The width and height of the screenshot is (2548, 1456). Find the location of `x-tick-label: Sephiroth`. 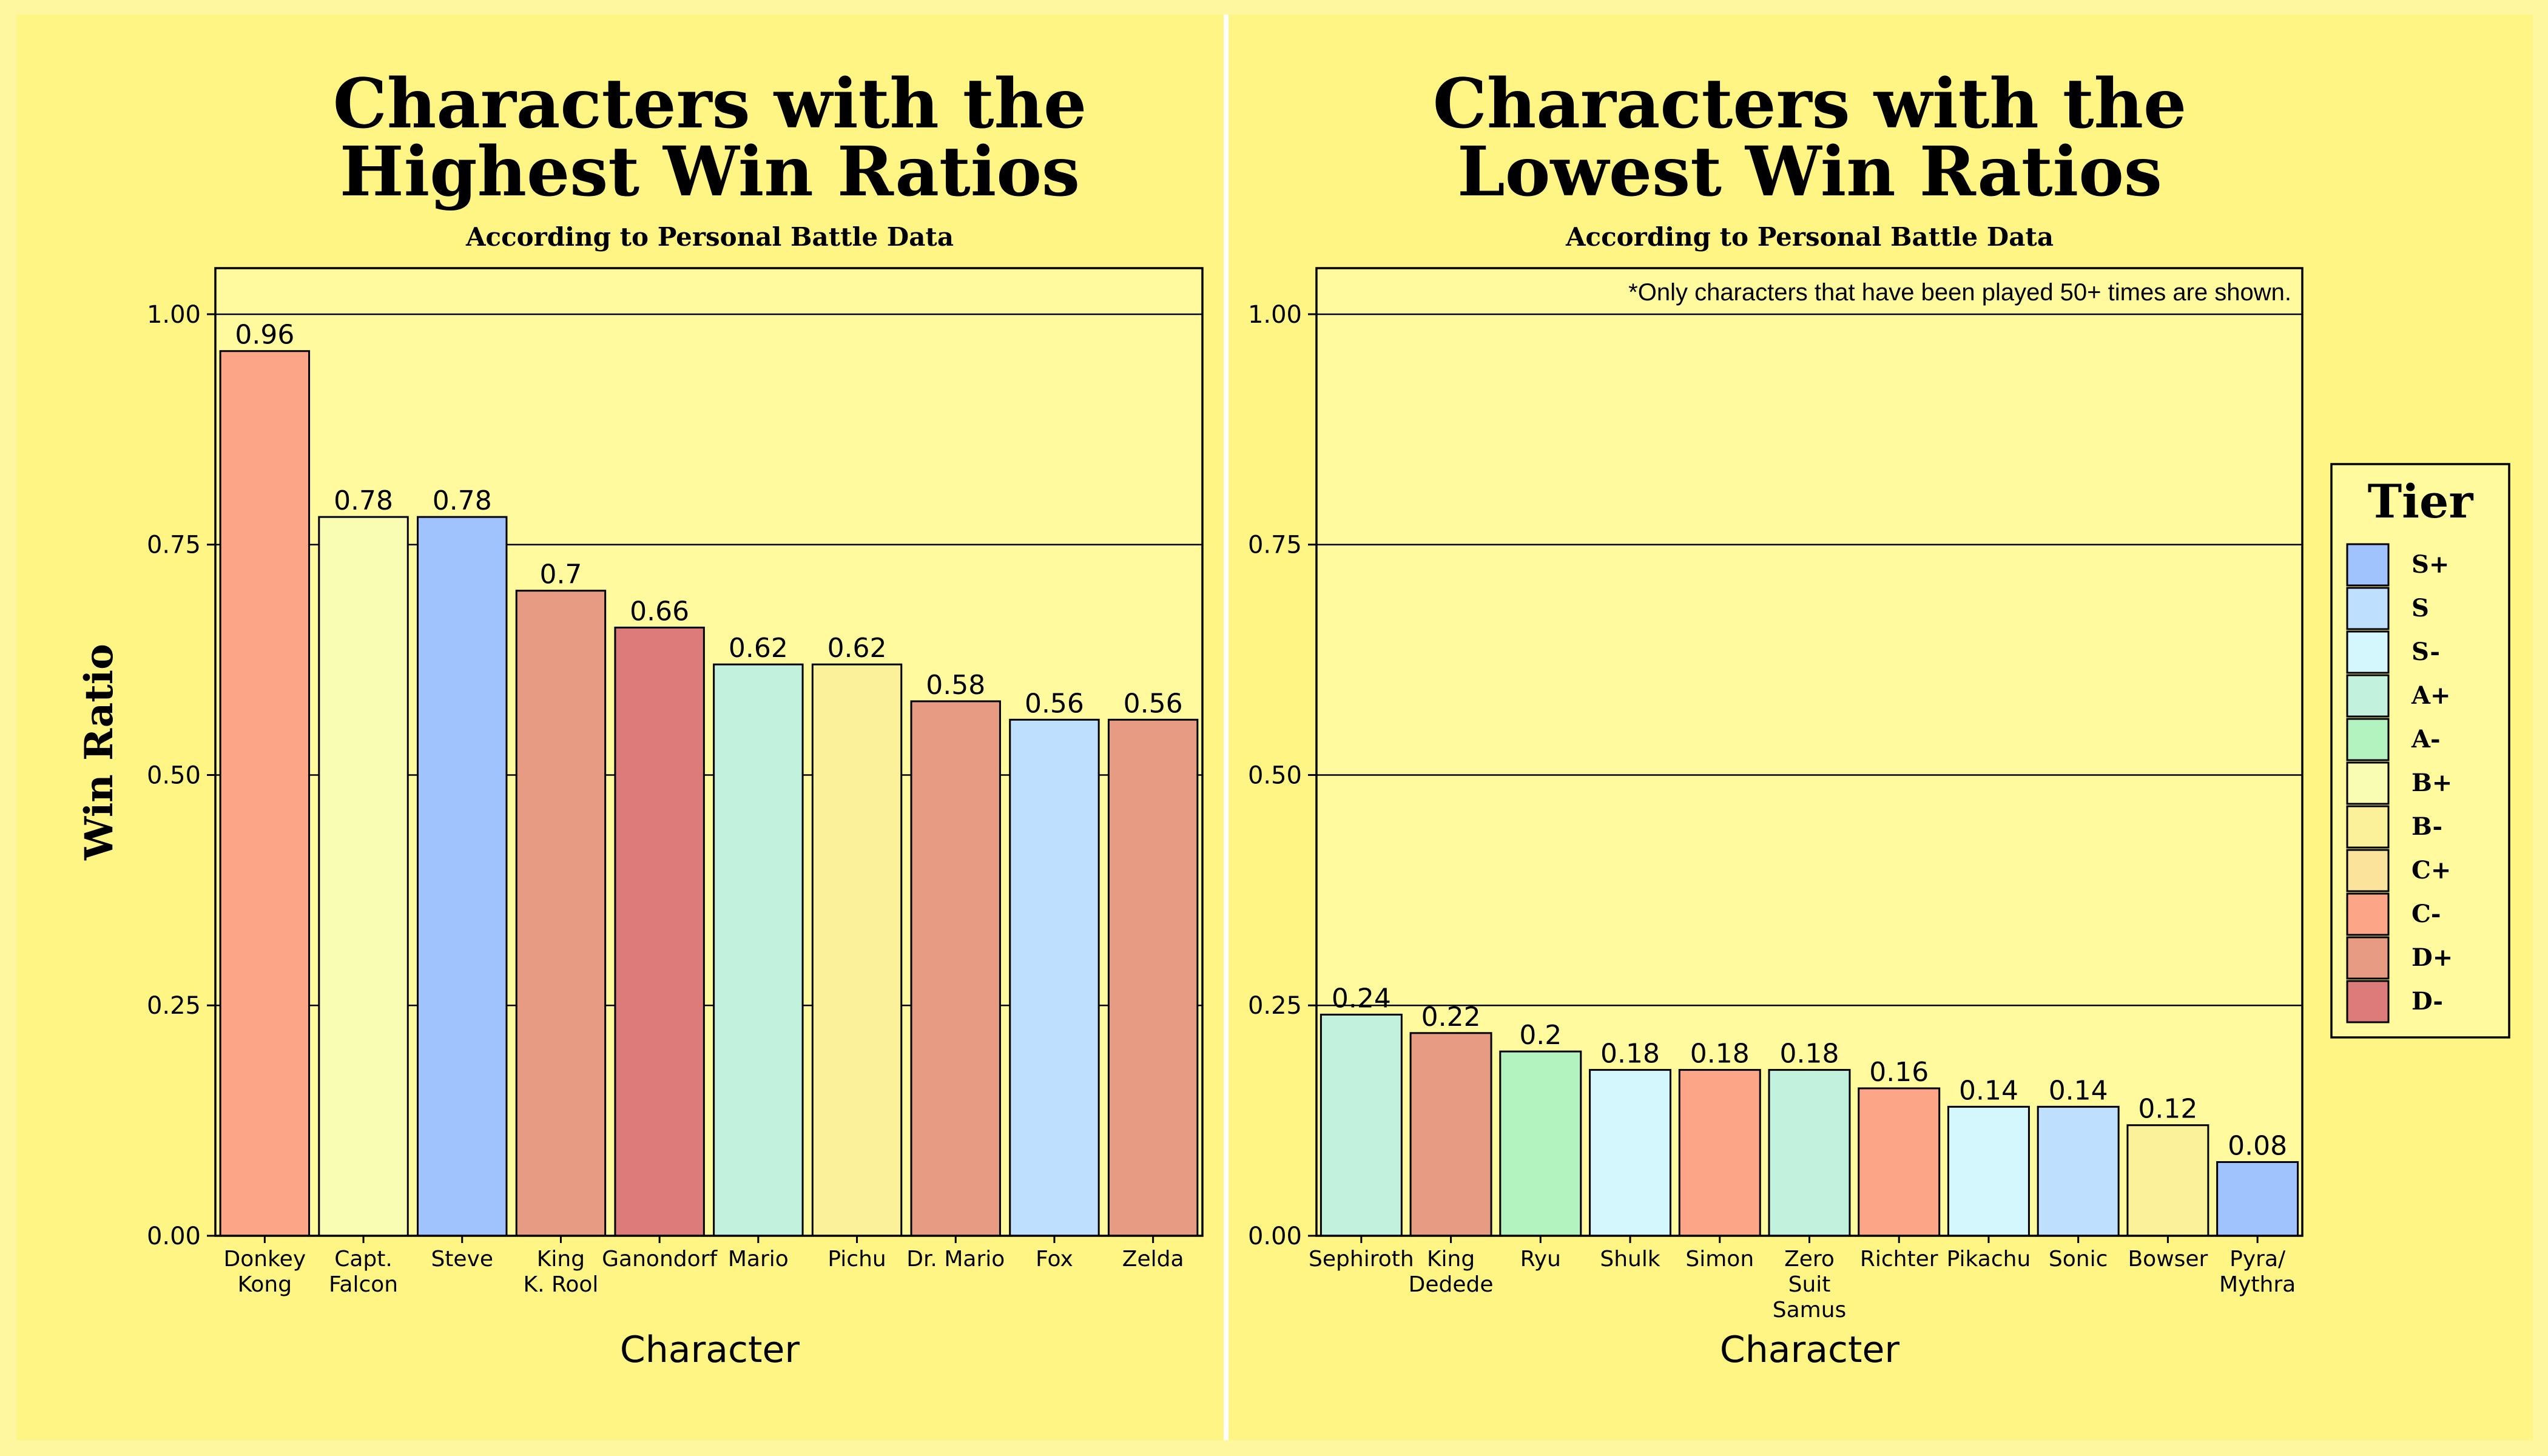

x-tick-label: Sephiroth is located at coordinates (1361, 1259).